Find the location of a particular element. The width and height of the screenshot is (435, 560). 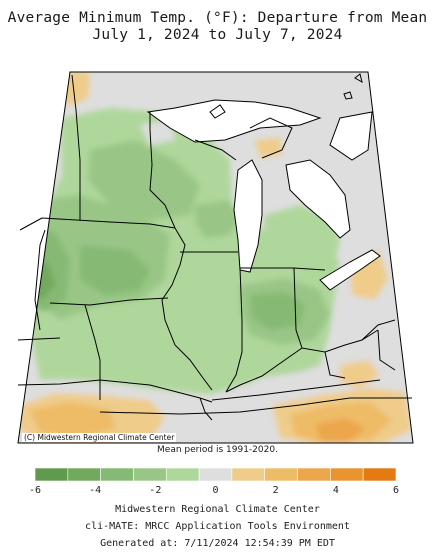

footer-line1: Midwestern Regional Climate Center is located at coordinates (217, 509).